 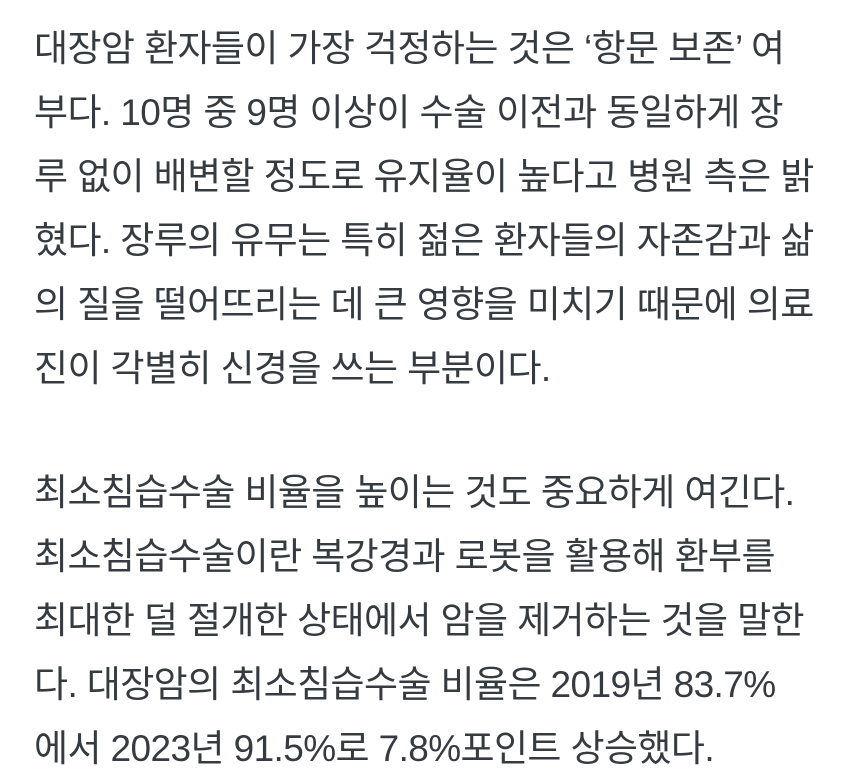 What do you see at coordinates (405, 556) in the screenshot?
I see `text-line: 최소침습수술이란 복강경과 로봇을 활용해 환부를` at bounding box center [405, 556].